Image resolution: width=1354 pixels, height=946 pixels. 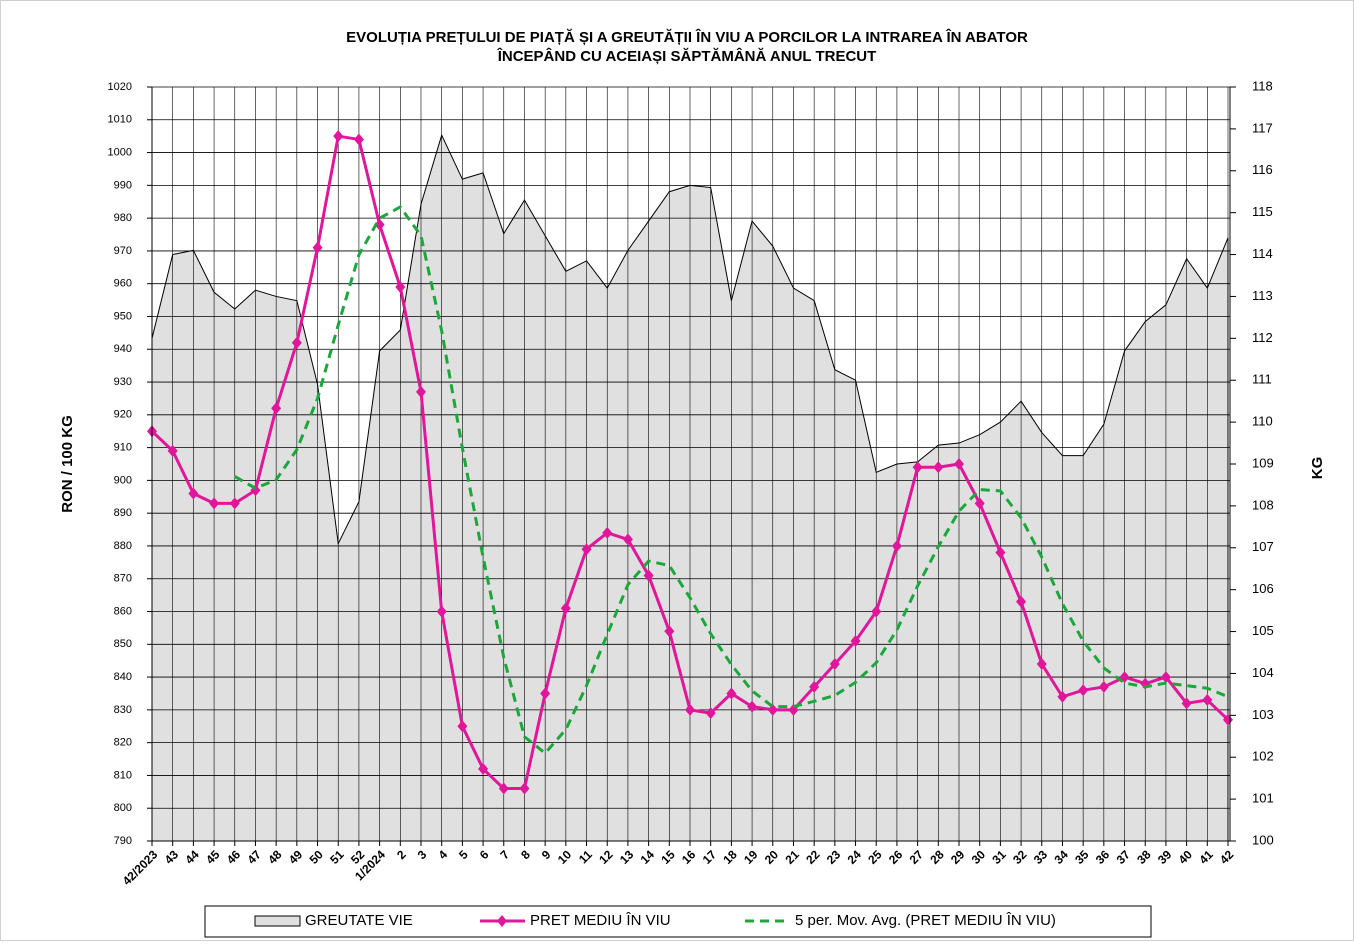 What do you see at coordinates (1262, 127) in the screenshot?
I see `y2-tick-label: 117` at bounding box center [1262, 127].